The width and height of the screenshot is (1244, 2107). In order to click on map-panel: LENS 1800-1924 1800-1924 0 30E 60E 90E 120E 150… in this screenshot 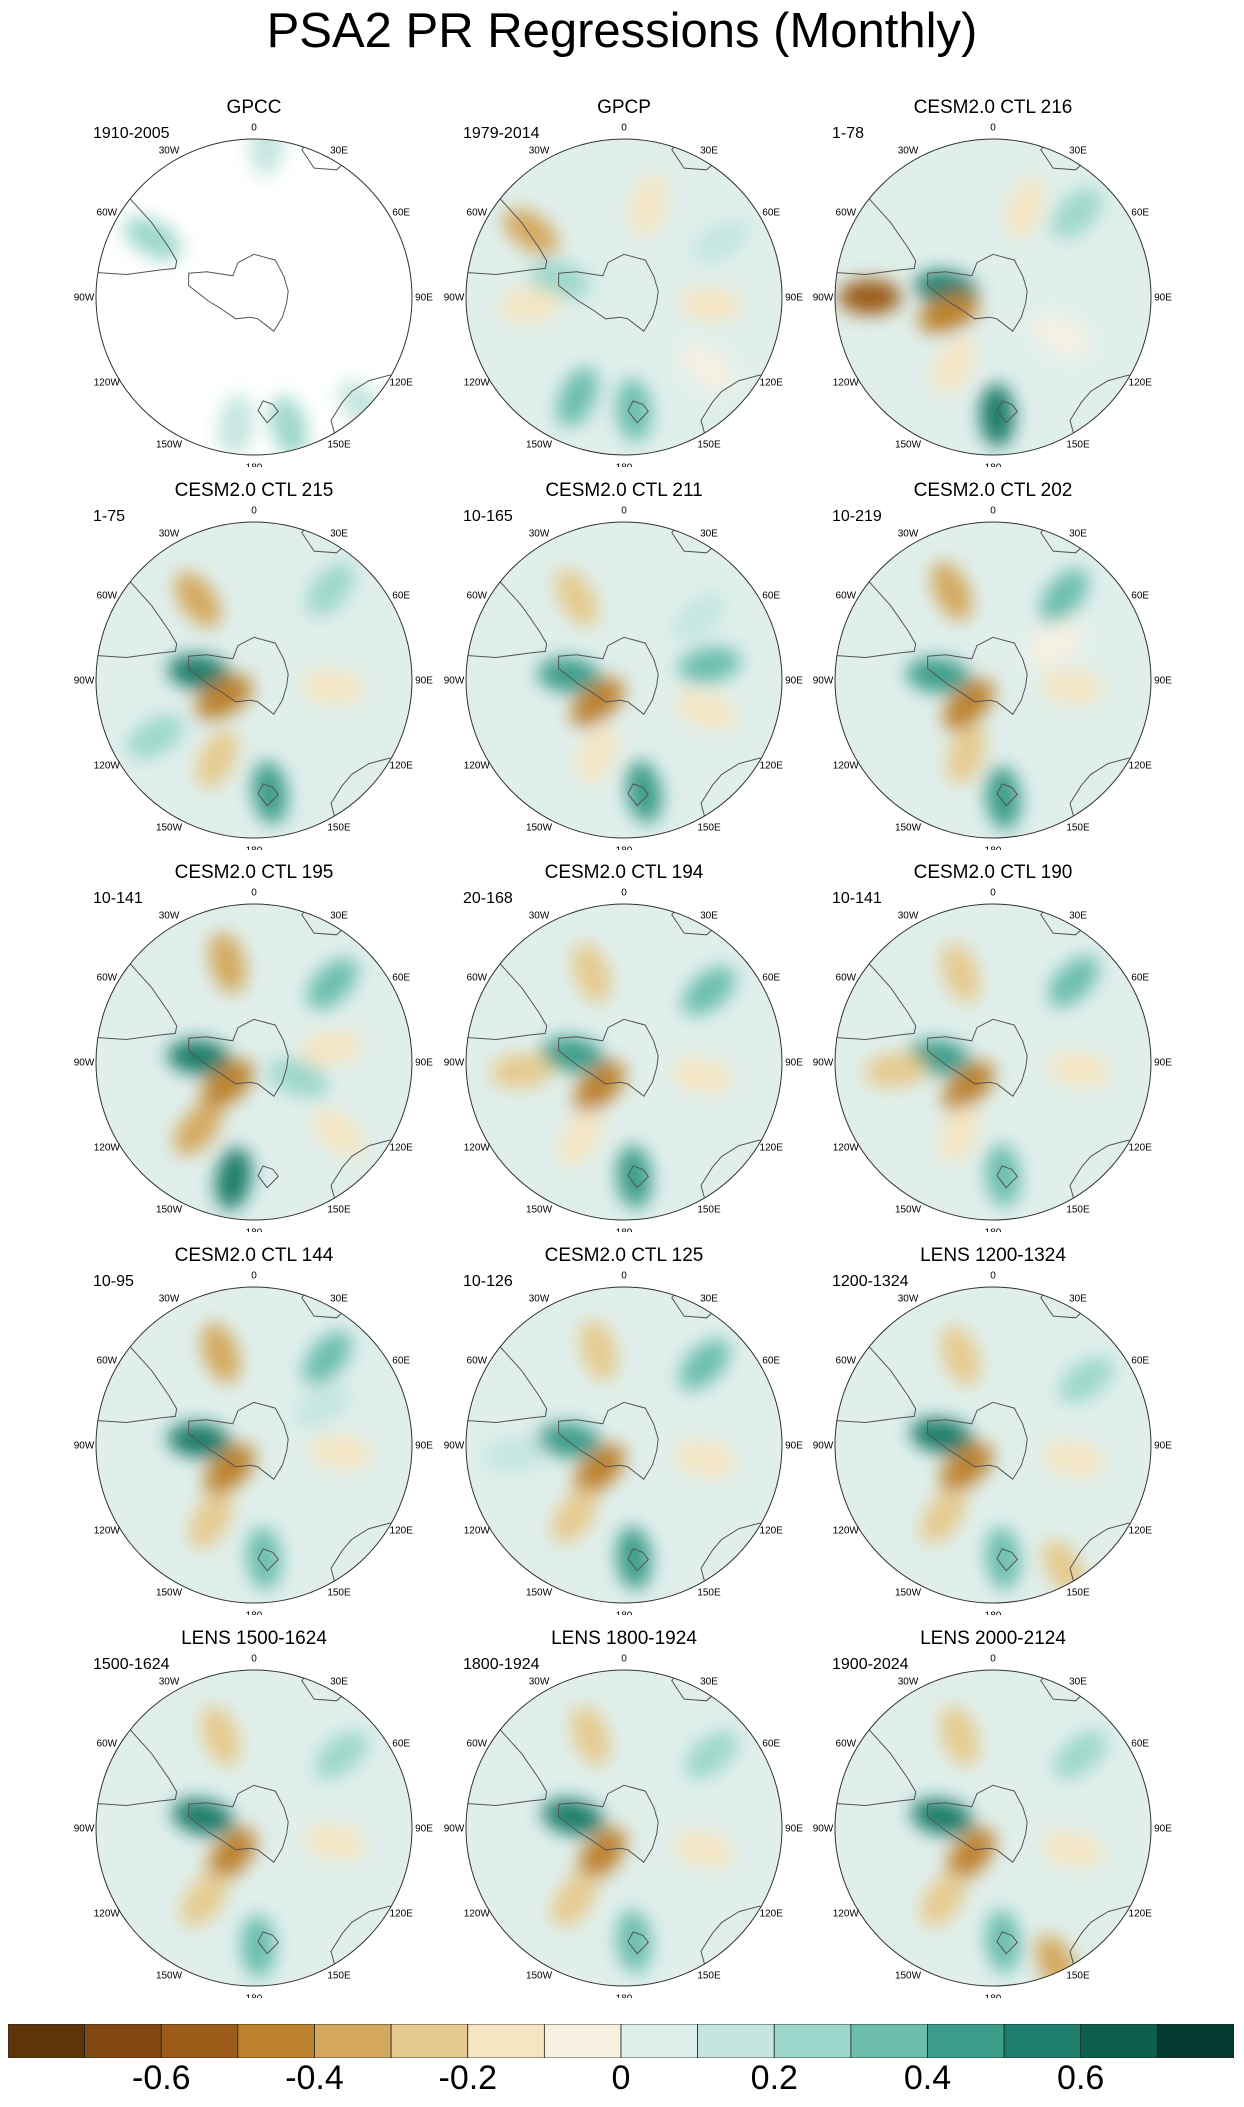, I will do `click(624, 1813)`.